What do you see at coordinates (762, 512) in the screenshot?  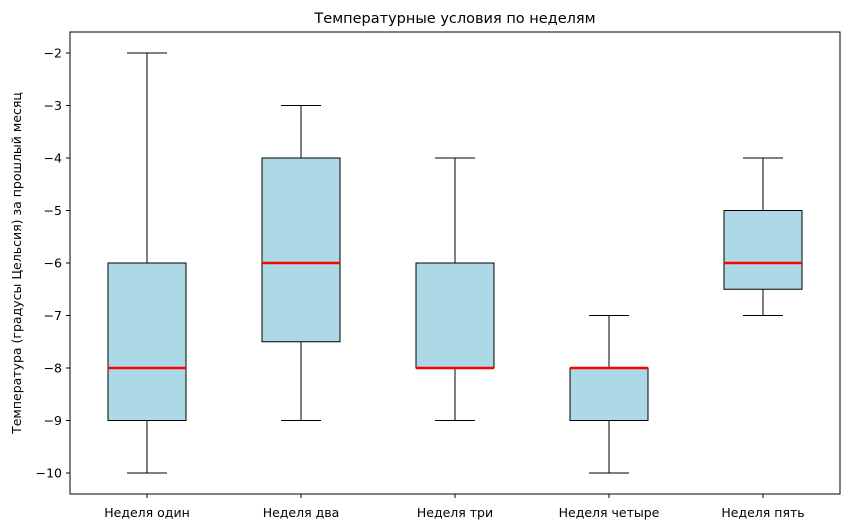 I see `x-tick-label: Неделя пять` at bounding box center [762, 512].